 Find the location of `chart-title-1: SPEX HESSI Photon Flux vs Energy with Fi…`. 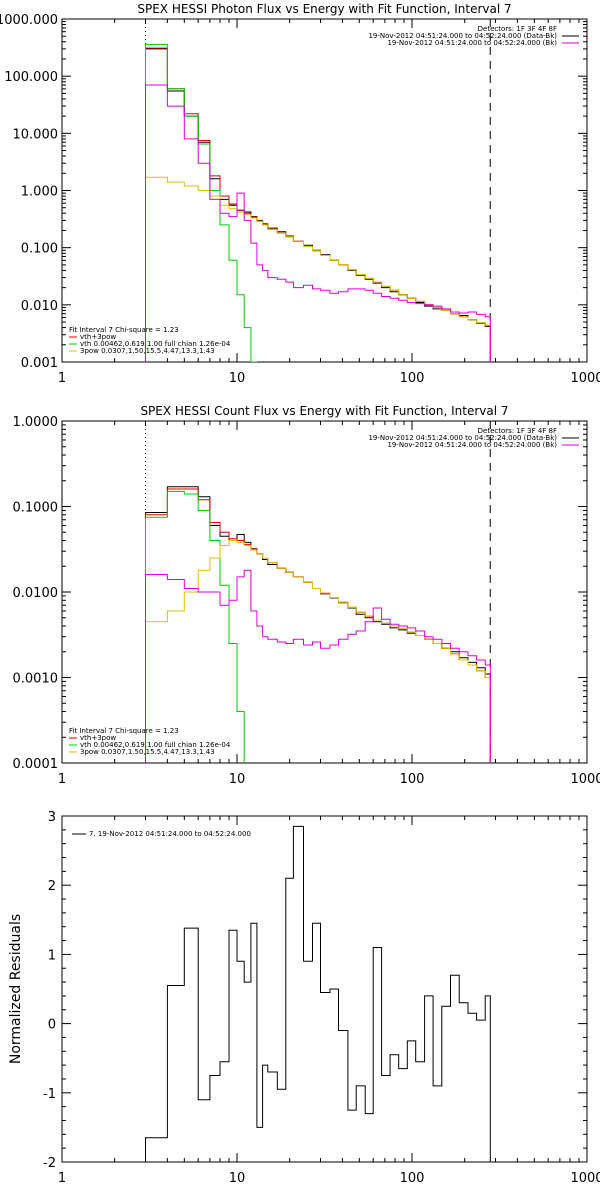

chart-title-1: SPEX HESSI Photon Flux vs Energy with Fi… is located at coordinates (324, 9).